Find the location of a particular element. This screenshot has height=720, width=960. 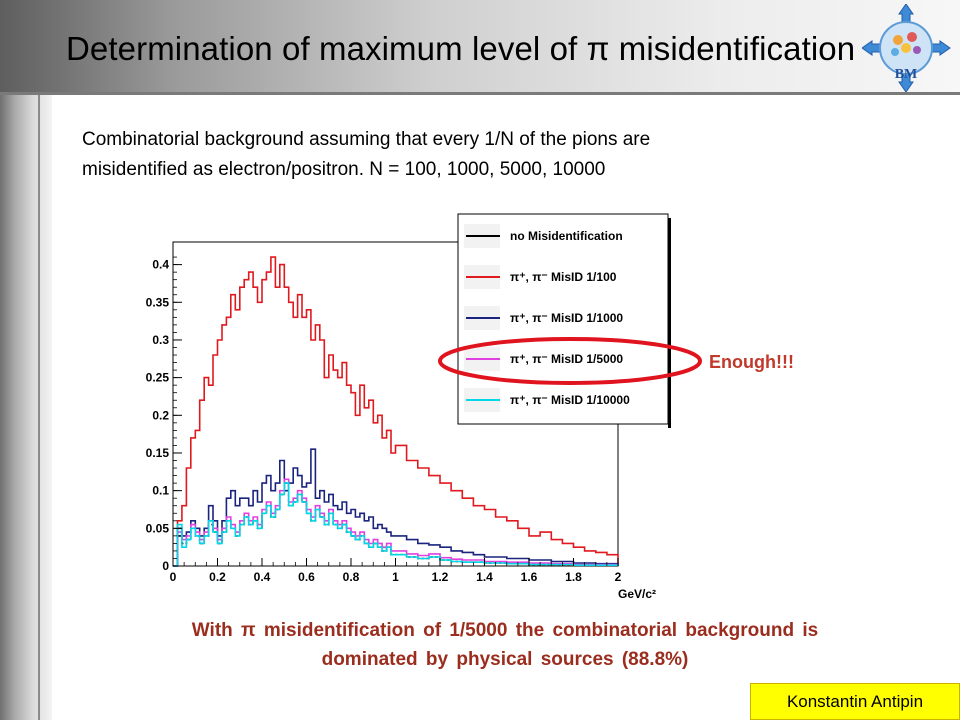

title-banner is located at coordinates (480, 46).